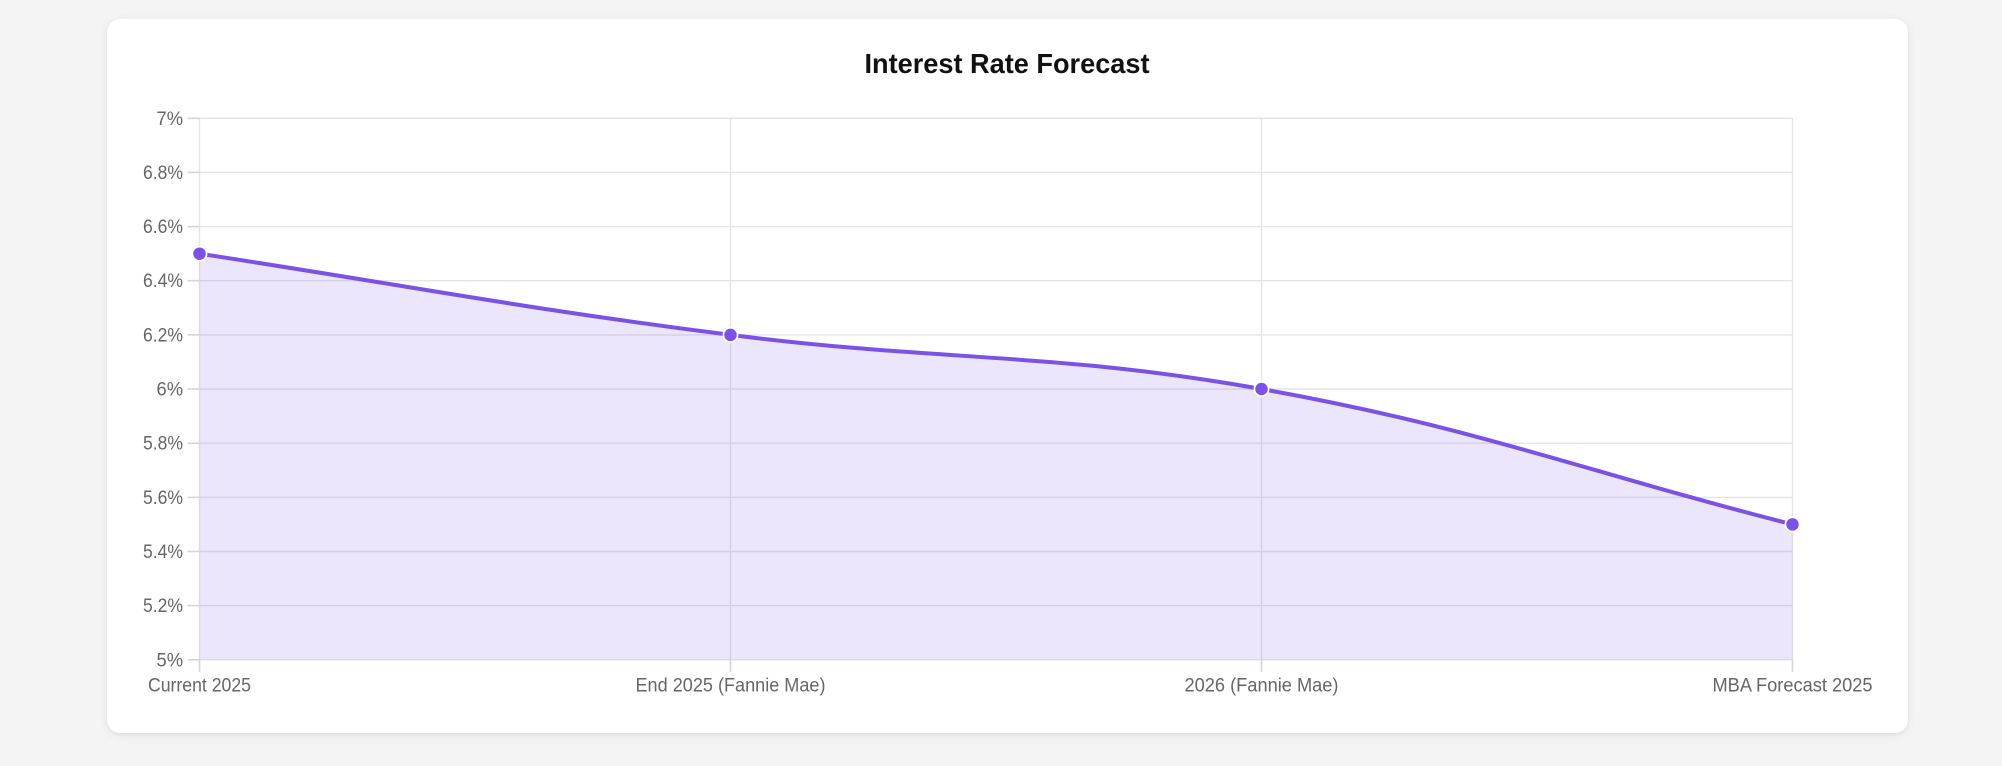  Describe the element at coordinates (163, 227) in the screenshot. I see `svg-text: 6.6%` at that location.